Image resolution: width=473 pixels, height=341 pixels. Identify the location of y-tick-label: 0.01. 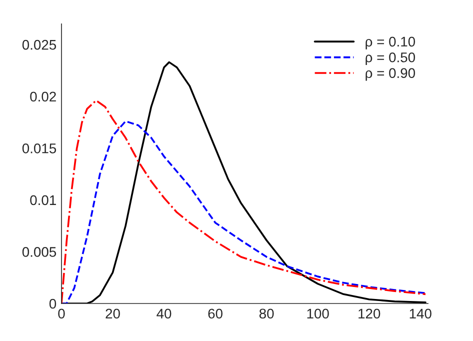
(43, 200).